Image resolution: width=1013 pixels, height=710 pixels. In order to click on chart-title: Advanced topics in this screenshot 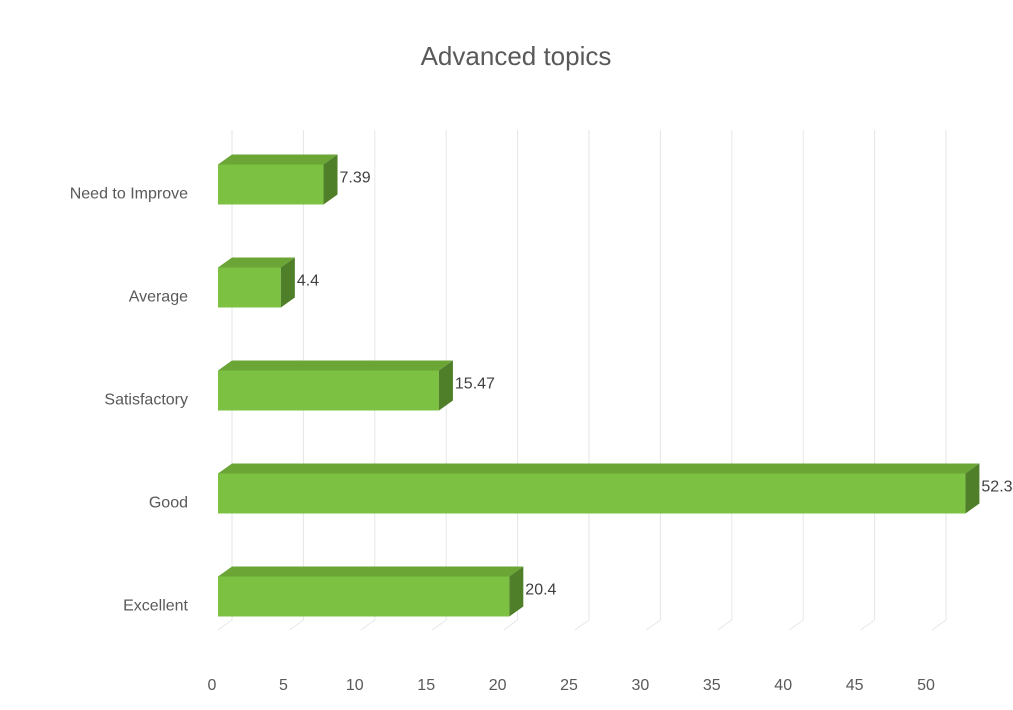, I will do `click(516, 56)`.